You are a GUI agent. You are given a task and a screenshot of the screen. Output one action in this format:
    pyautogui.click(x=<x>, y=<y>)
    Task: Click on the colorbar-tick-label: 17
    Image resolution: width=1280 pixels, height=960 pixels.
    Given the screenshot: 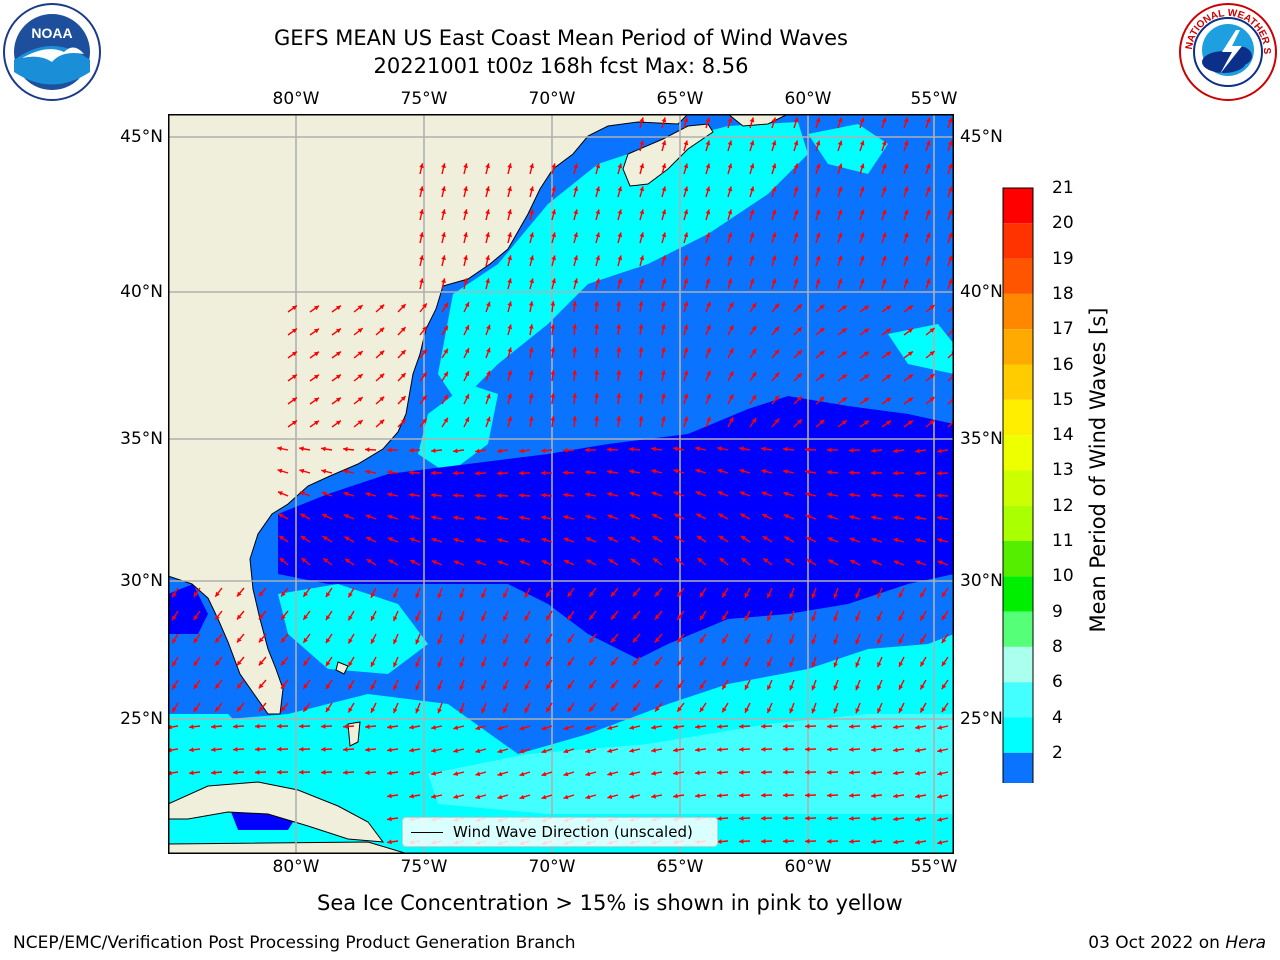 What is the action you would take?
    pyautogui.click(x=1063, y=329)
    